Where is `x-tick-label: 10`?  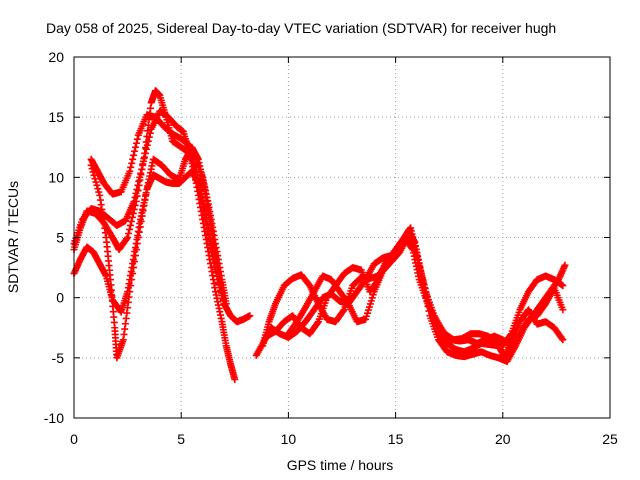
x-tick-label: 10 is located at coordinates (289, 439).